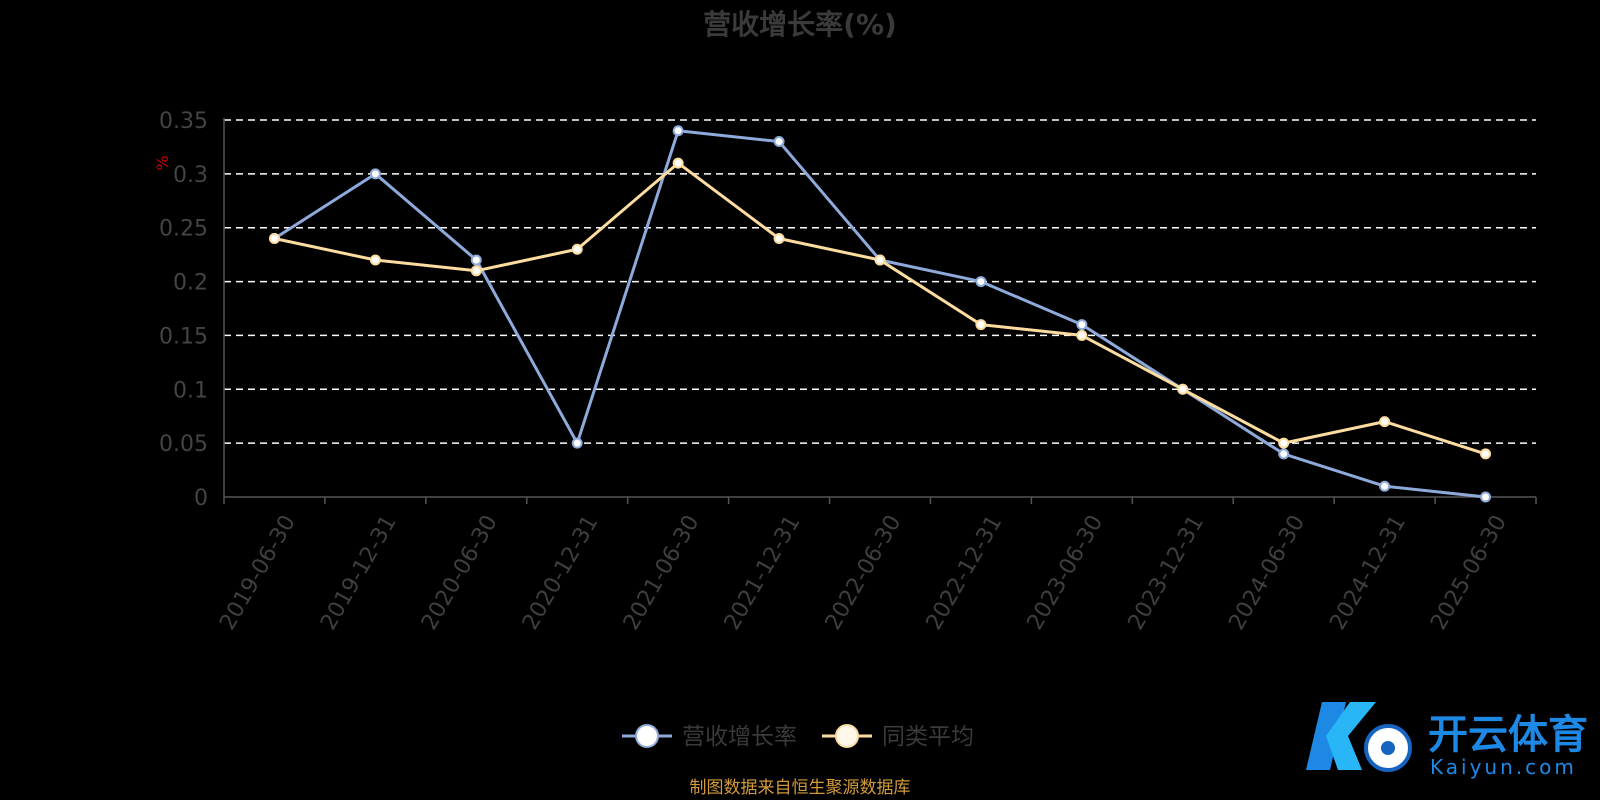  What do you see at coordinates (258, 572) in the screenshot?
I see `x-tick-label: 2019-06-30` at bounding box center [258, 572].